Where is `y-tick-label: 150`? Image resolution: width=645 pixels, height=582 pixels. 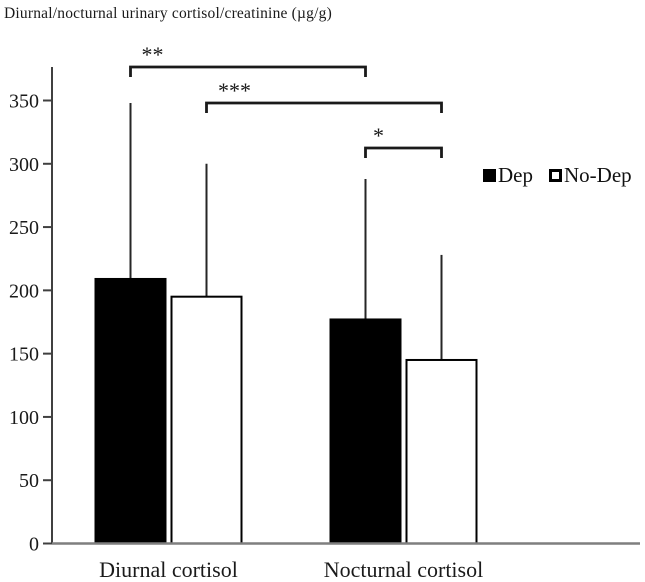
y-tick-label: 150 is located at coordinates (24, 355).